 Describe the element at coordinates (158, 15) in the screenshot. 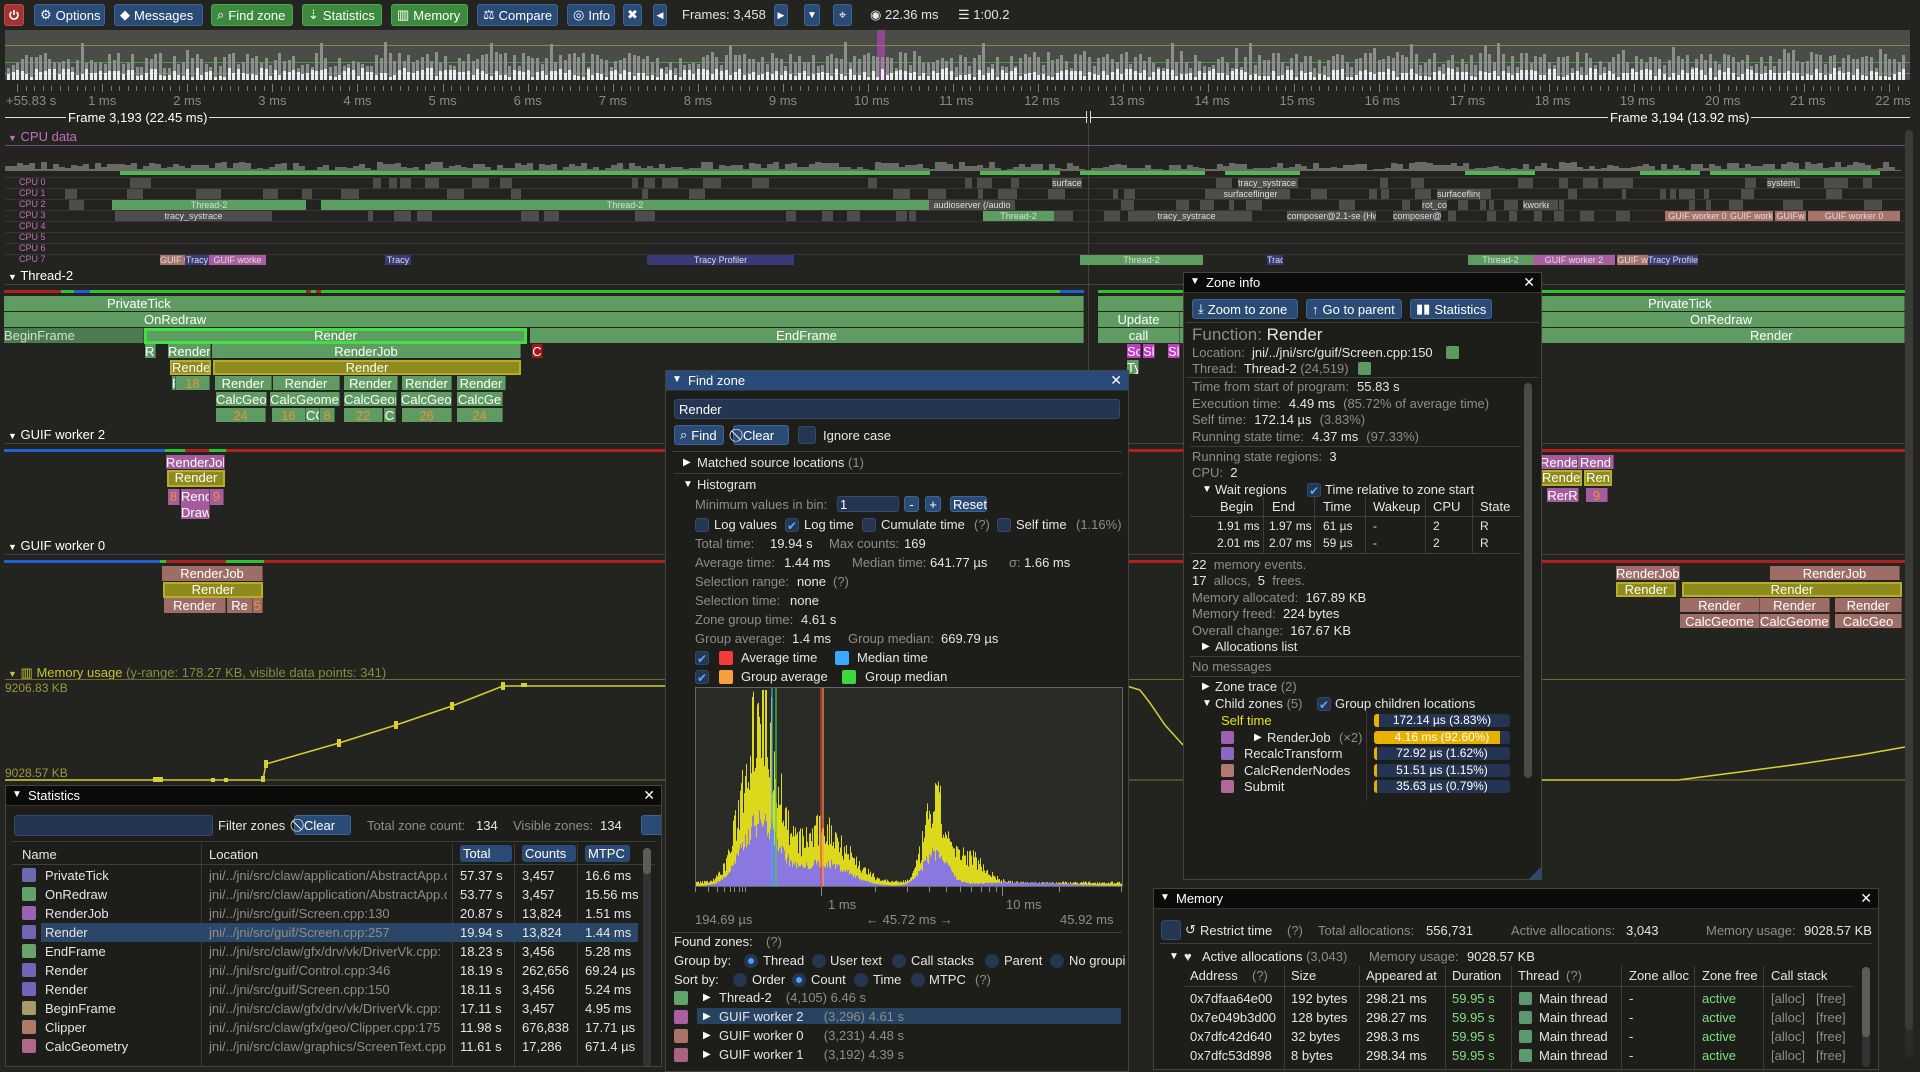

I see `messages-button: ◆ Messages` at that location.